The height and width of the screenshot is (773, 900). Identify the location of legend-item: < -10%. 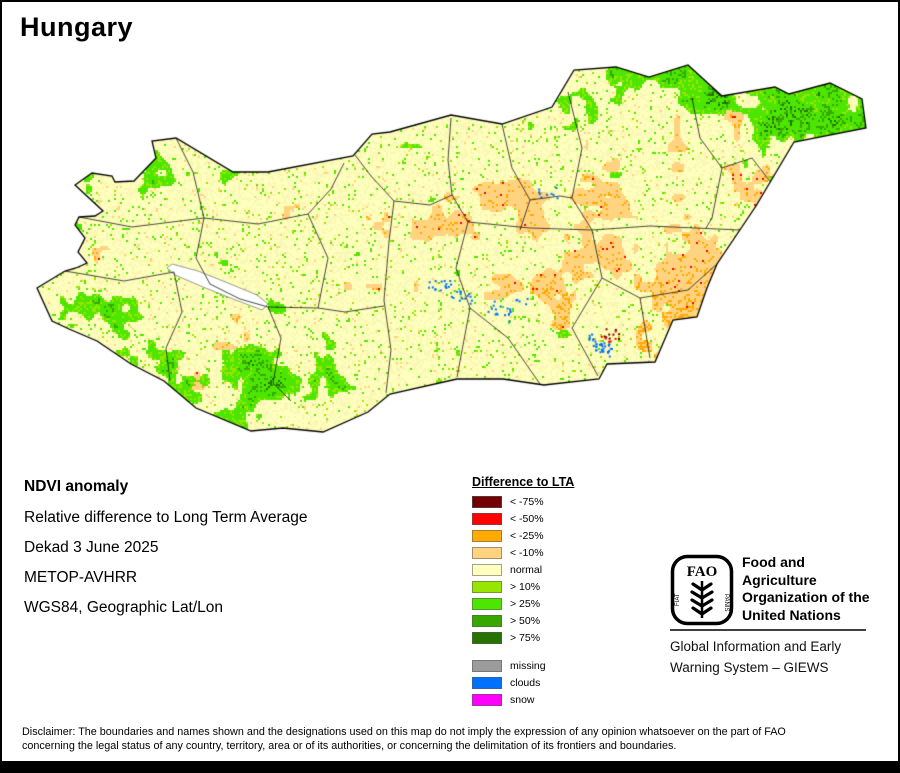
(523, 553).